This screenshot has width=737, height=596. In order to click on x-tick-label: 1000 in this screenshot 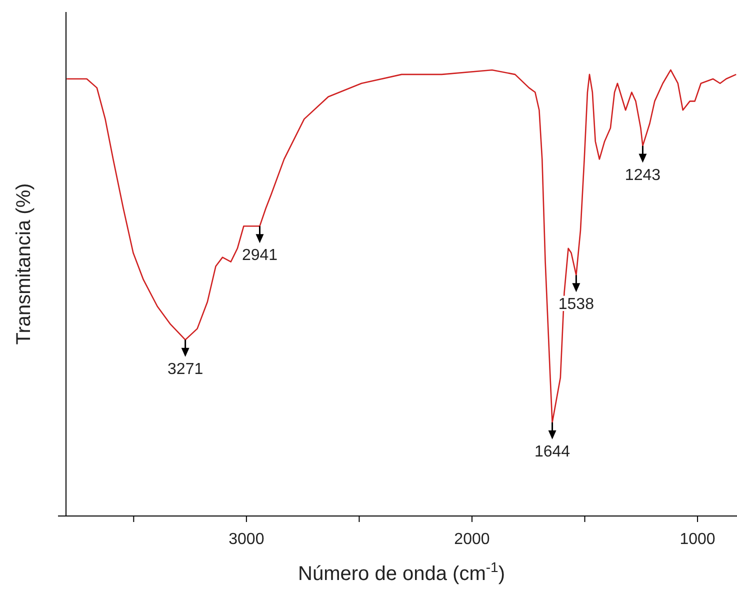, I will do `click(698, 539)`.